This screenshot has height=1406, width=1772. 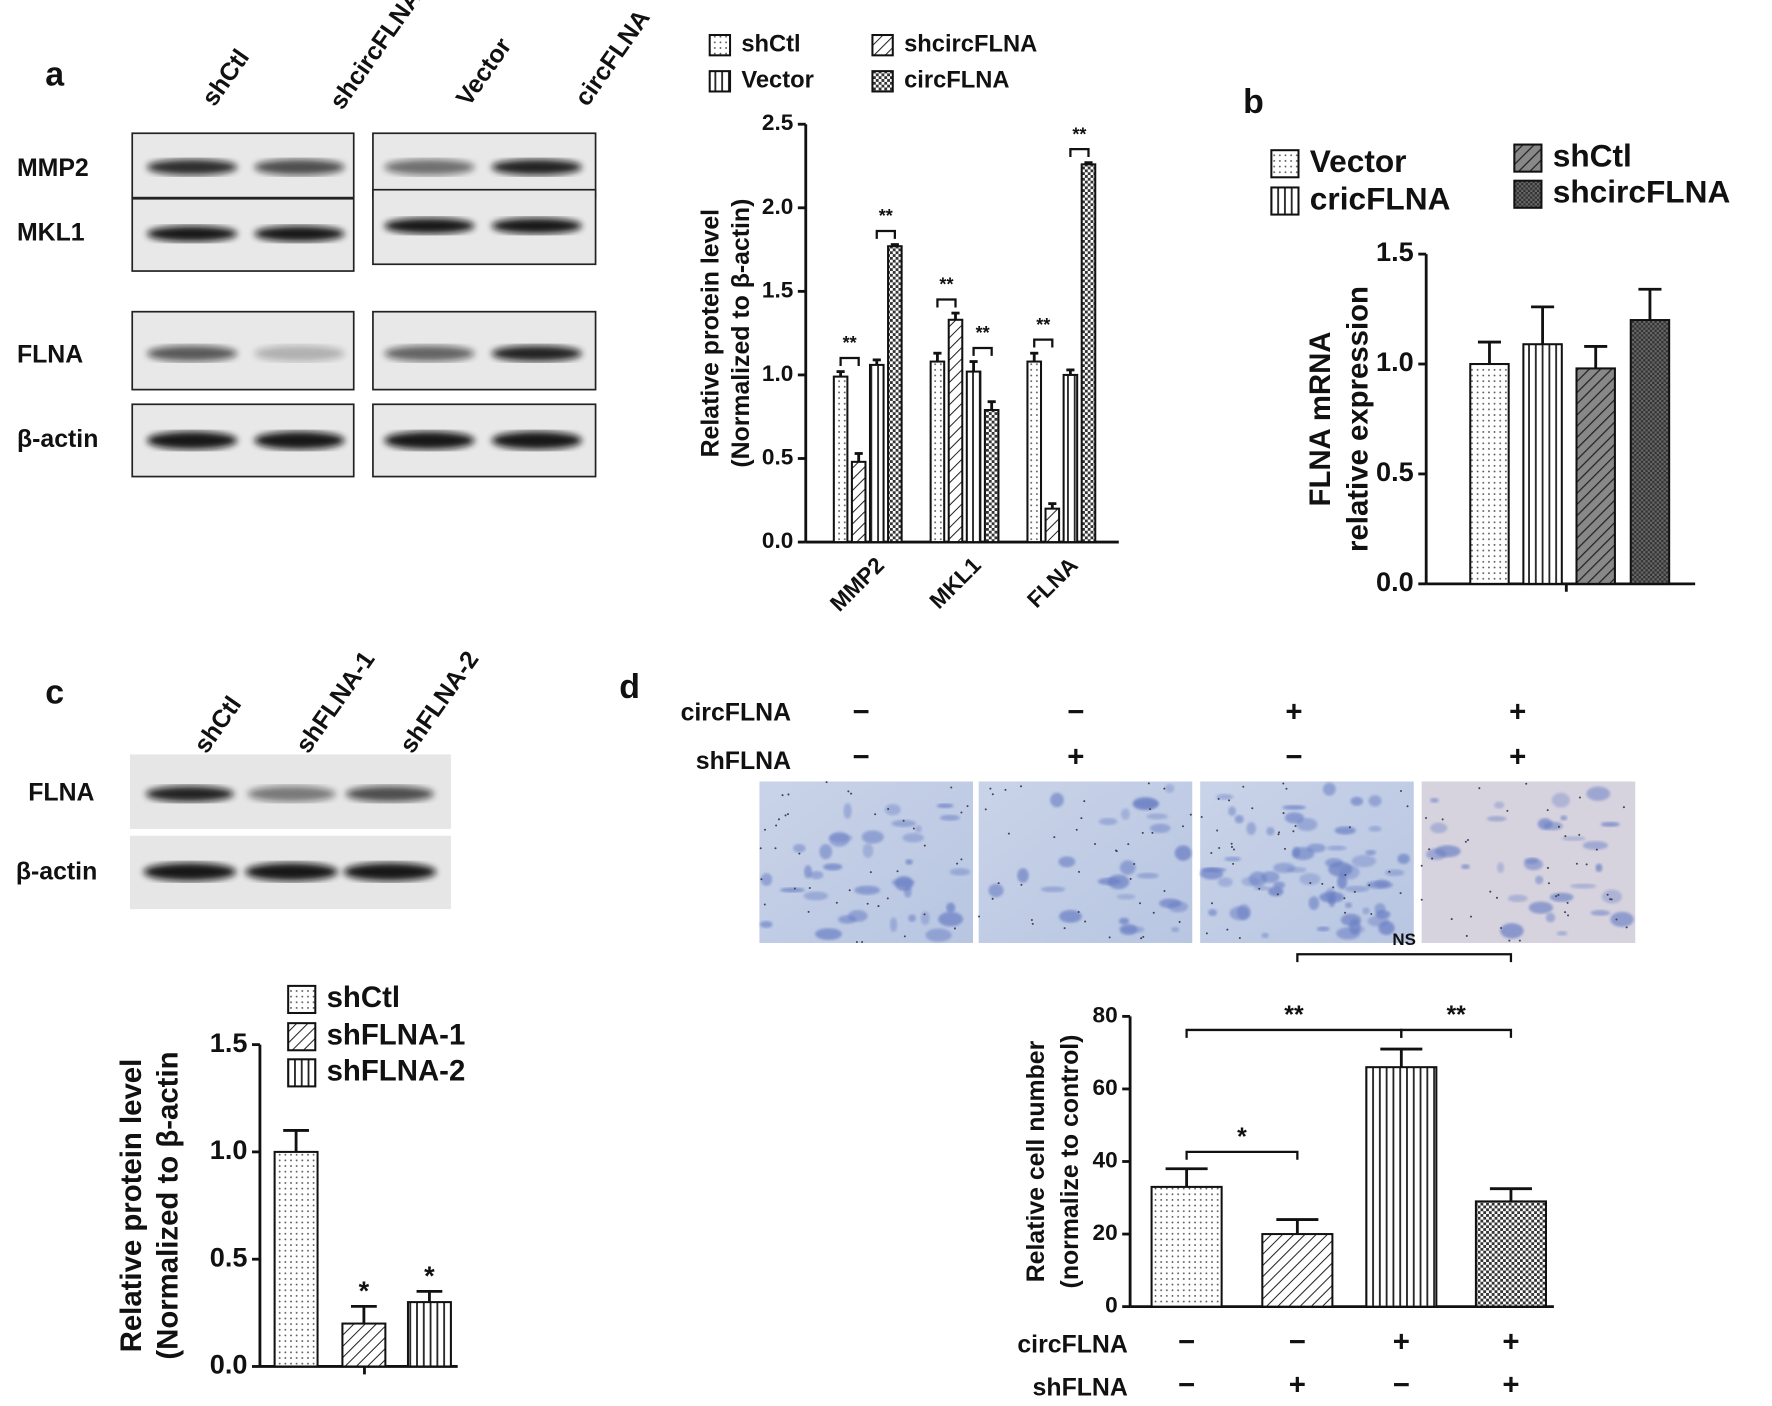 I want to click on x-tick-label: MKL1, so click(x=955, y=582).